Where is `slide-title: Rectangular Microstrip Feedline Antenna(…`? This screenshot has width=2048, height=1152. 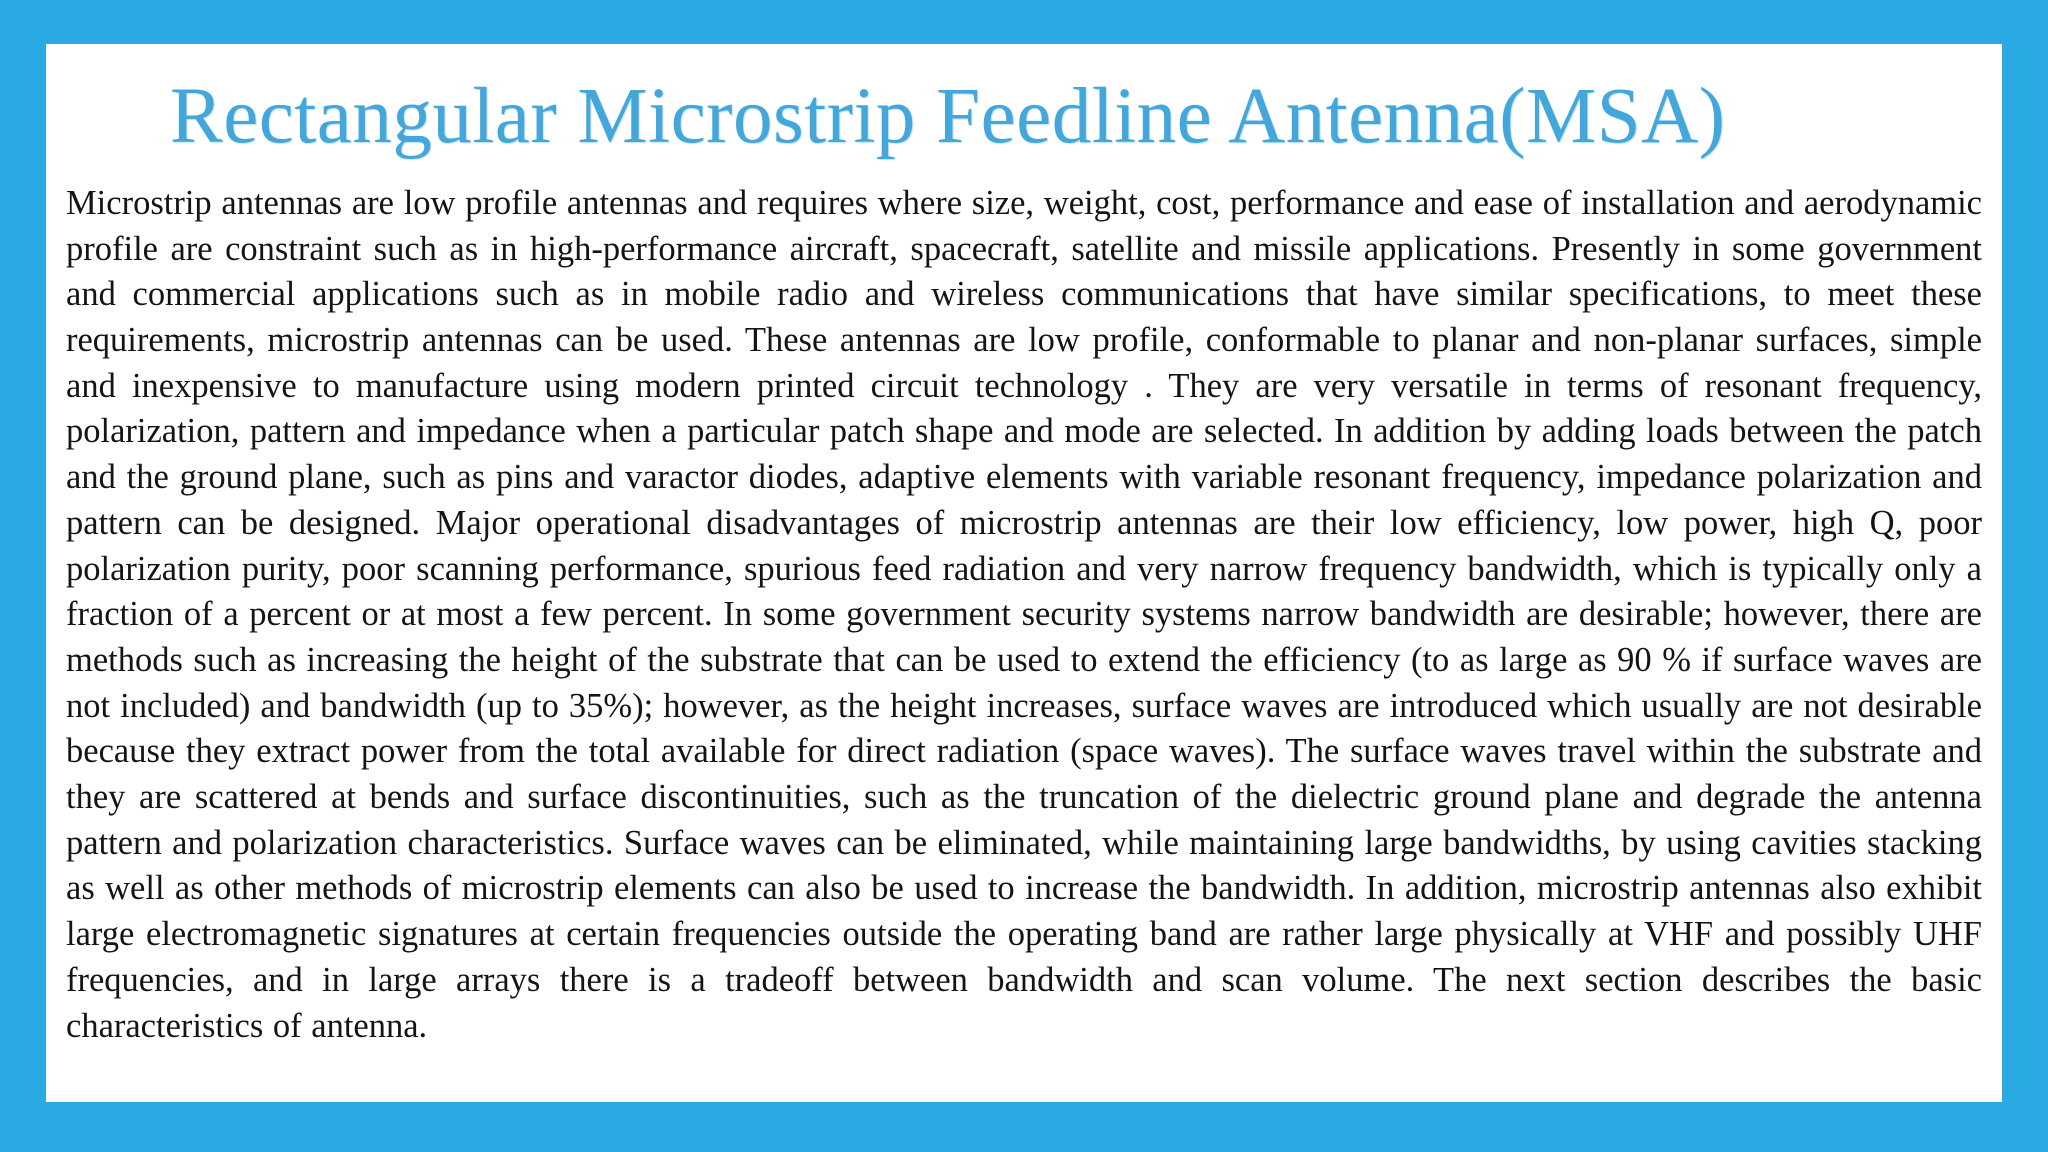
slide-title: Rectangular Microstrip Feedline Antenna(… is located at coordinates (948, 116).